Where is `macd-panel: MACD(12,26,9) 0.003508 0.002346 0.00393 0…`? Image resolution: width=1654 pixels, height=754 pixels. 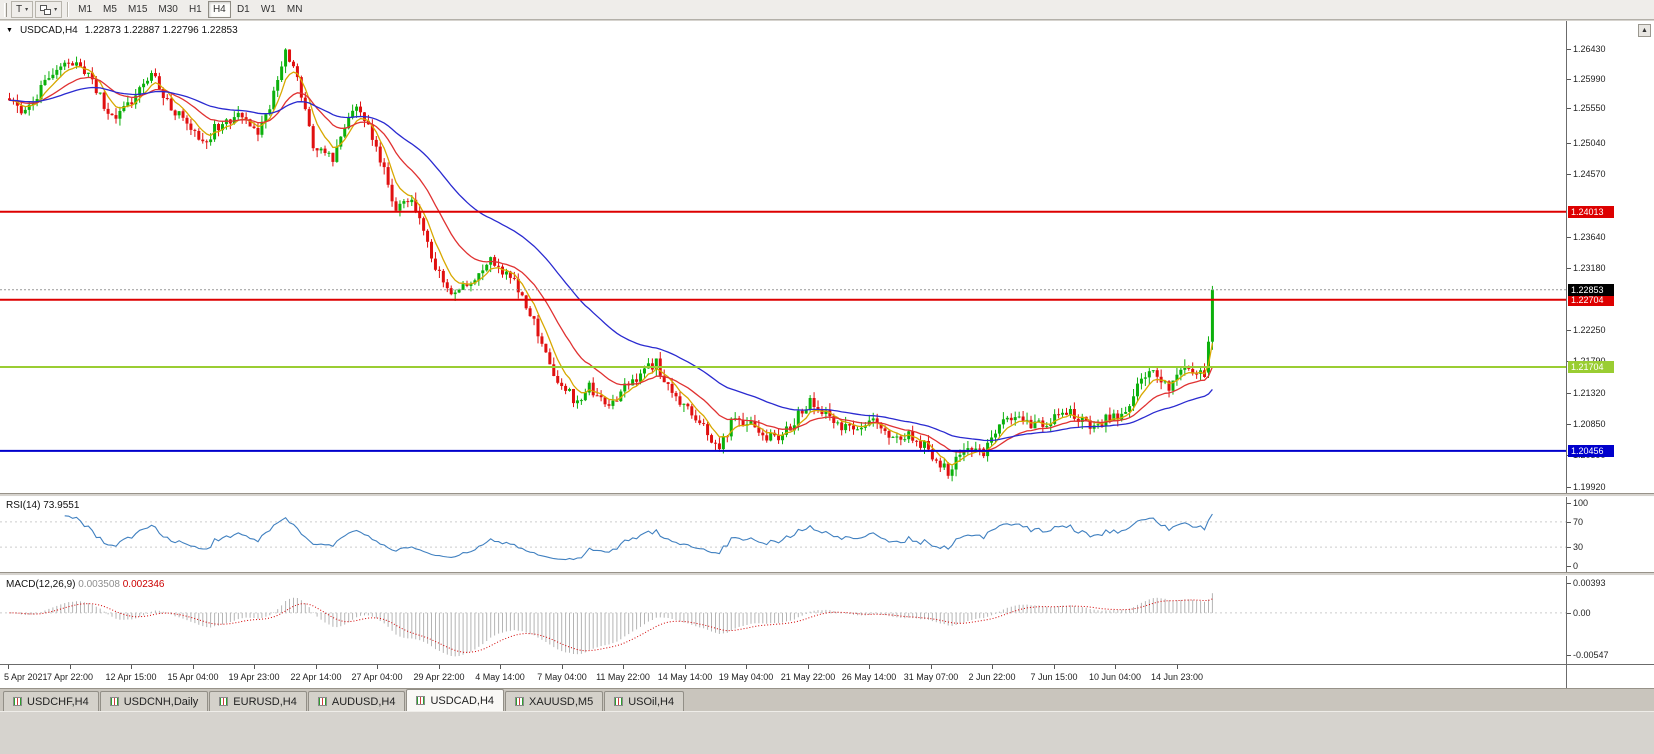
macd-panel: MACD(12,26,9) 0.003508 0.002346 0.00393 0… is located at coordinates (827, 620).